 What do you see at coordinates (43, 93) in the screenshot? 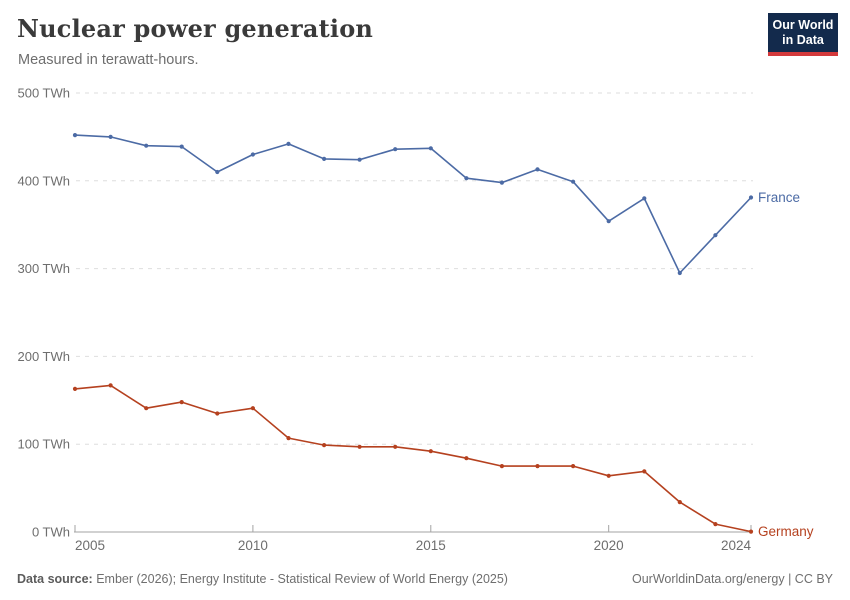
I see `y-tick-label-500: 500 TWh` at bounding box center [43, 93].